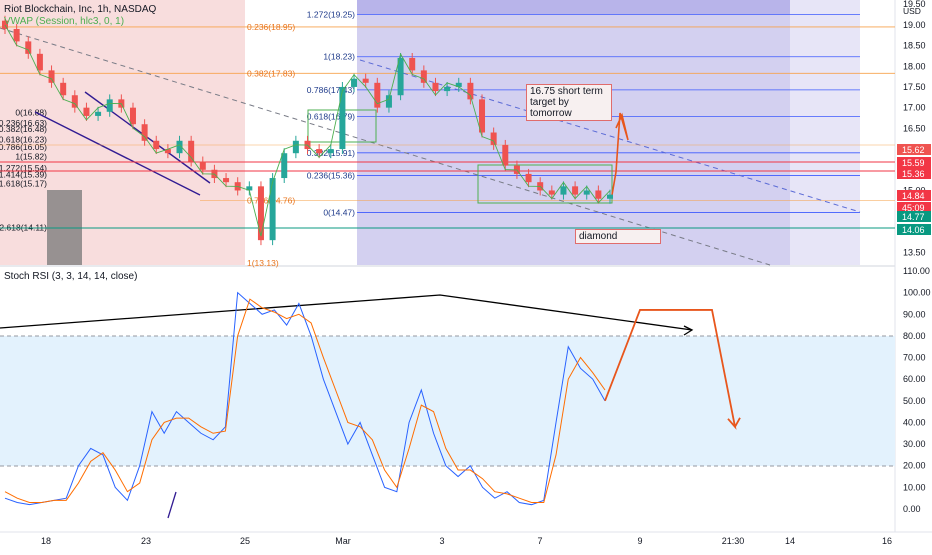  Describe the element at coordinates (914, 216) in the screenshot. I see `price-tag: 14.77` at that location.